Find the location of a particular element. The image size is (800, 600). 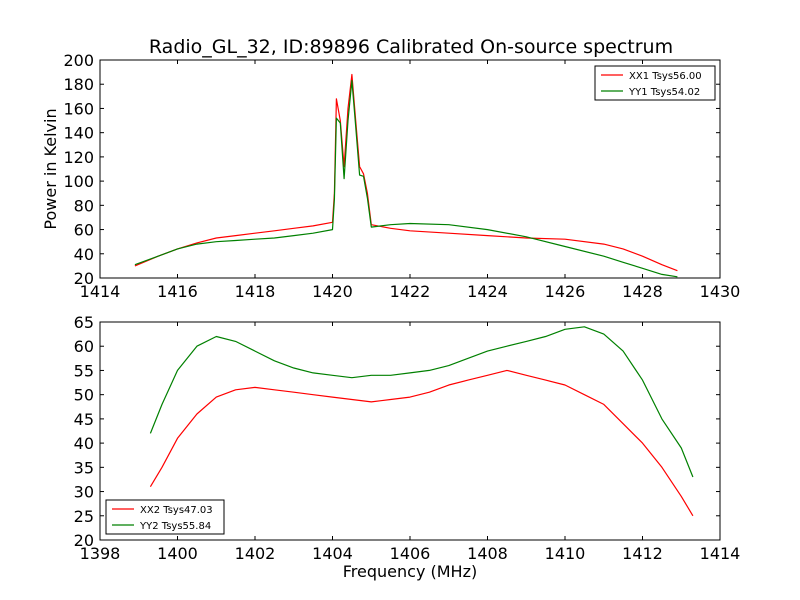

bottom-xtick-label: 1414 is located at coordinates (720, 553).